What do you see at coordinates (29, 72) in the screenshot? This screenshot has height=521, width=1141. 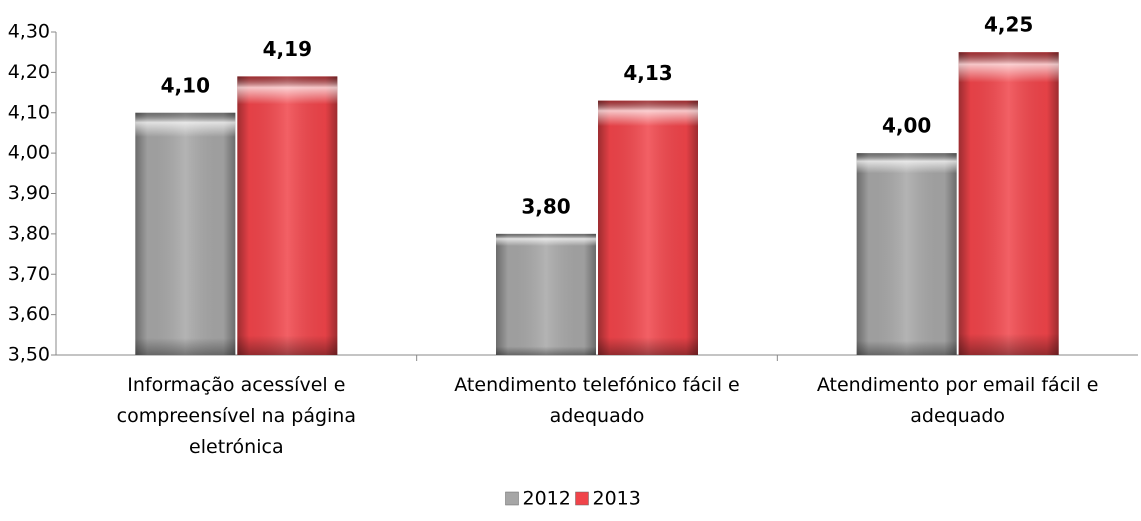 I see `y-tick-label: 4,20` at bounding box center [29, 72].